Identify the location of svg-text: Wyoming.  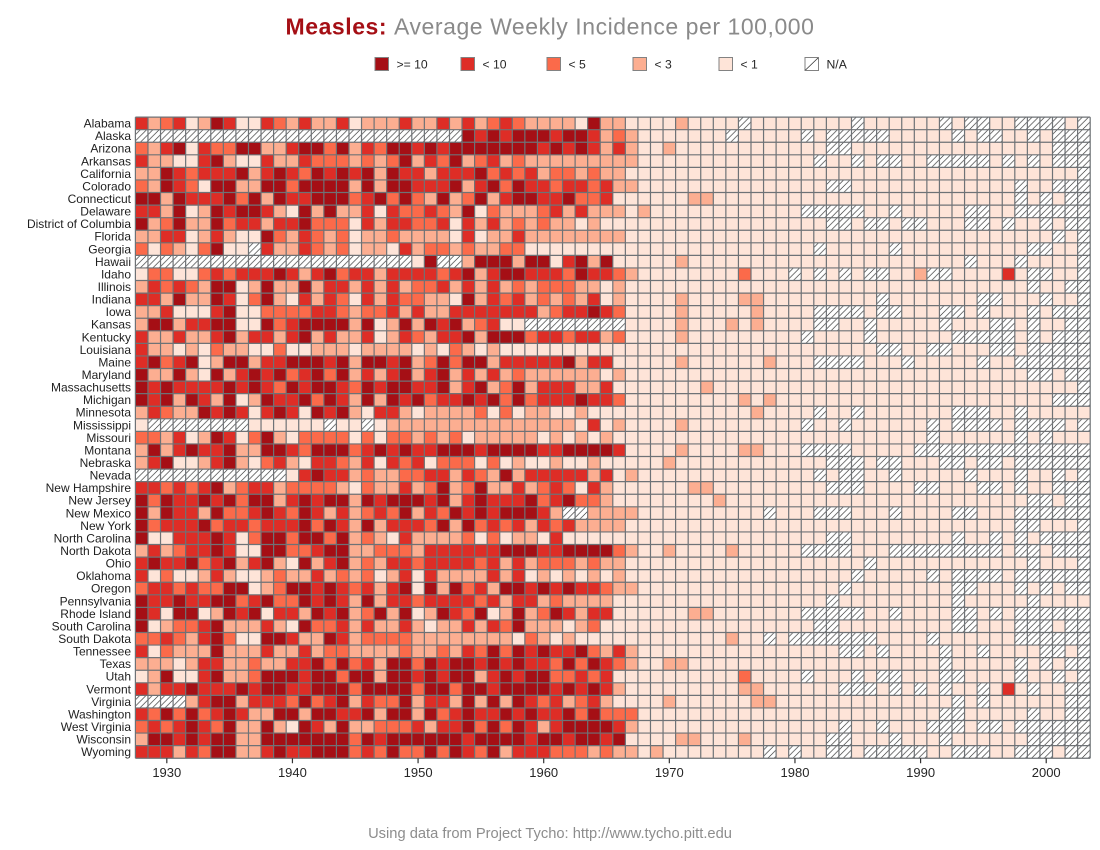
(106, 752).